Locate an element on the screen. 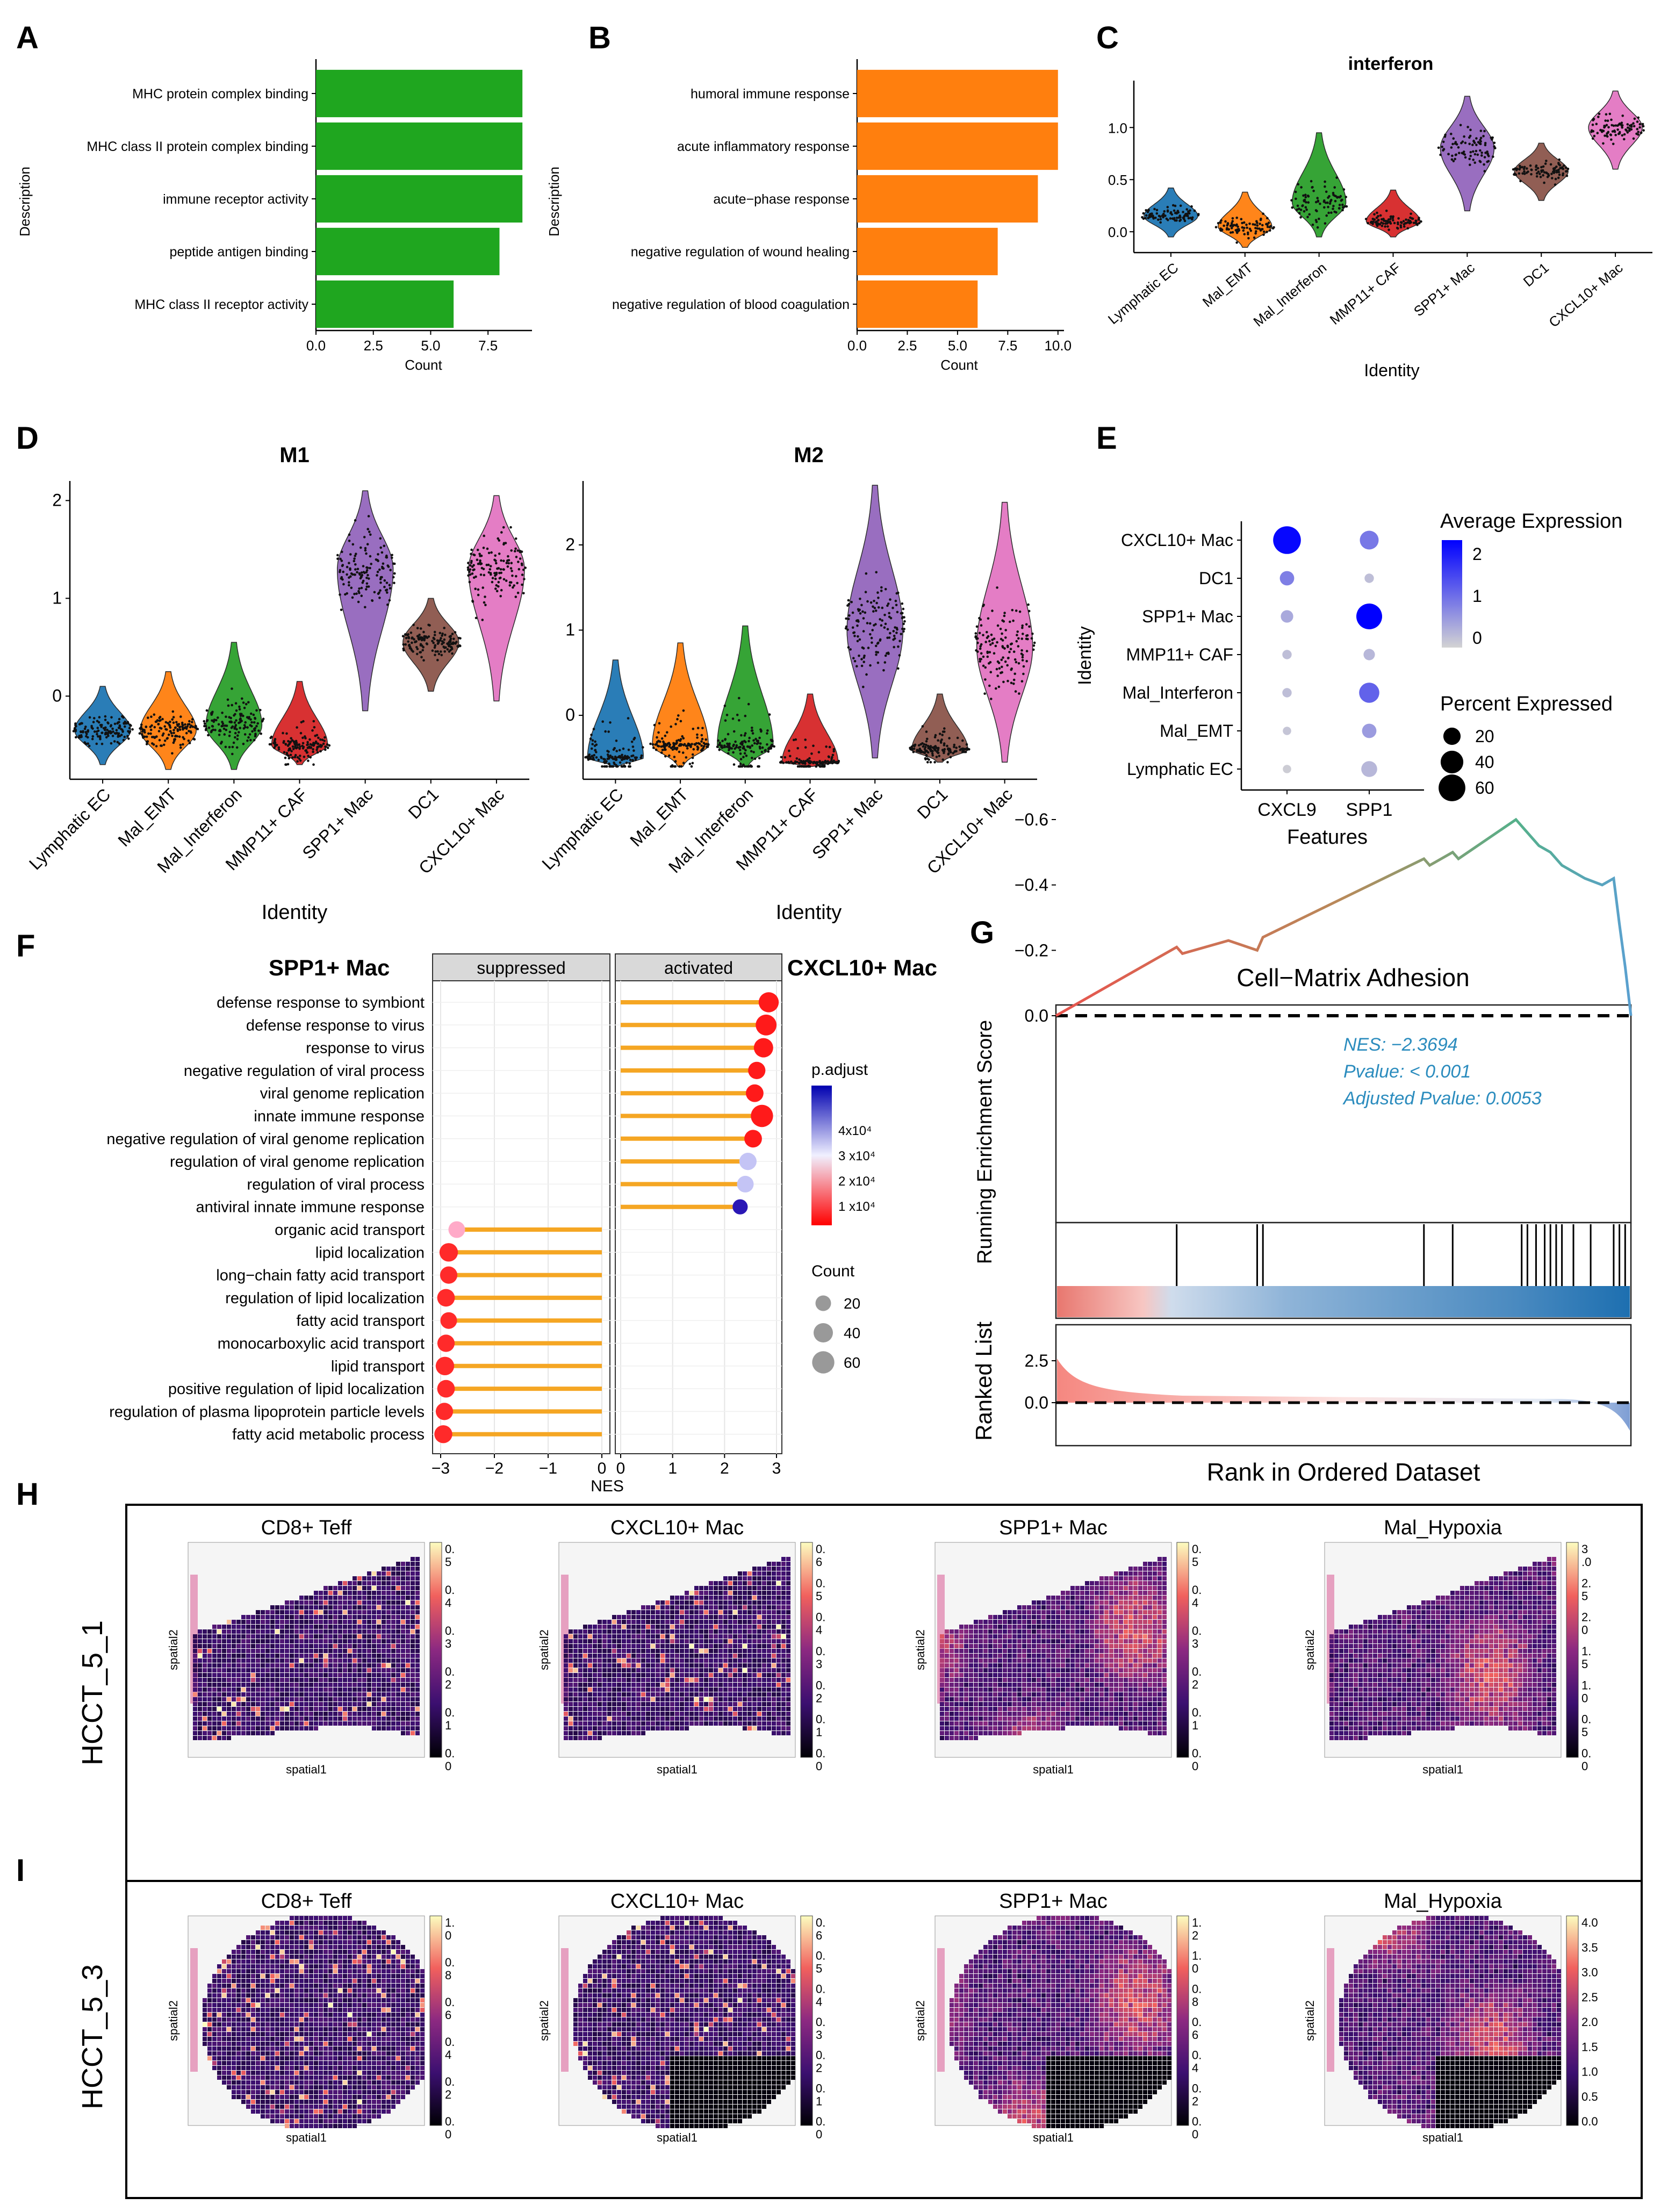 The width and height of the screenshot is (1668, 2212). size-legend-label: 60 is located at coordinates (1484, 788).